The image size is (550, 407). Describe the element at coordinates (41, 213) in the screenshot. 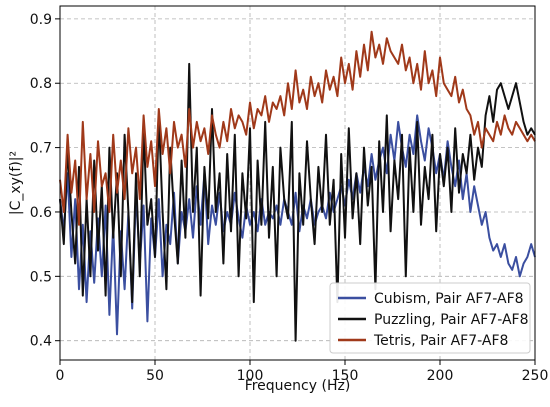

I see `y-tick-label: 0.6` at that location.